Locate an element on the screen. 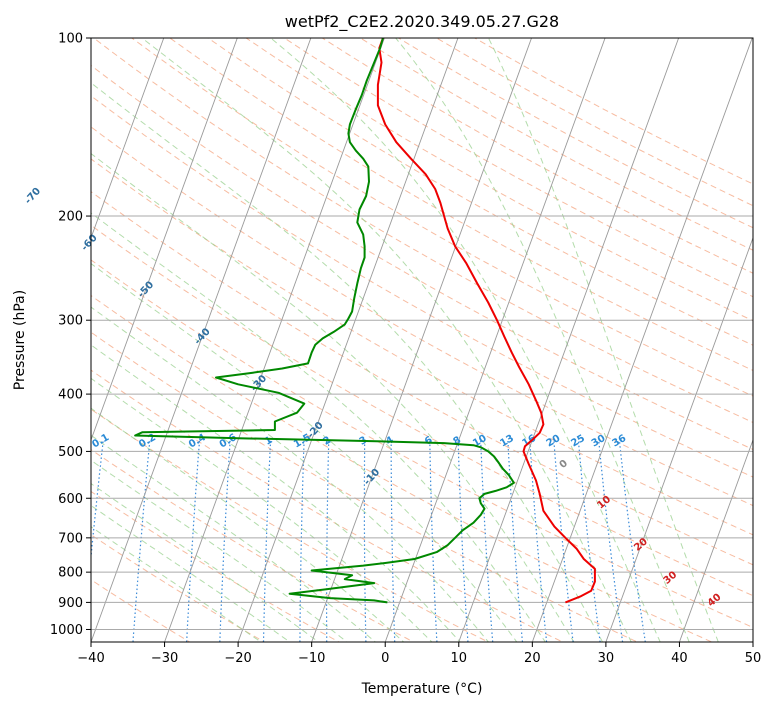 This screenshot has width=775, height=712. y-tick-label: 500 is located at coordinates (70, 452).